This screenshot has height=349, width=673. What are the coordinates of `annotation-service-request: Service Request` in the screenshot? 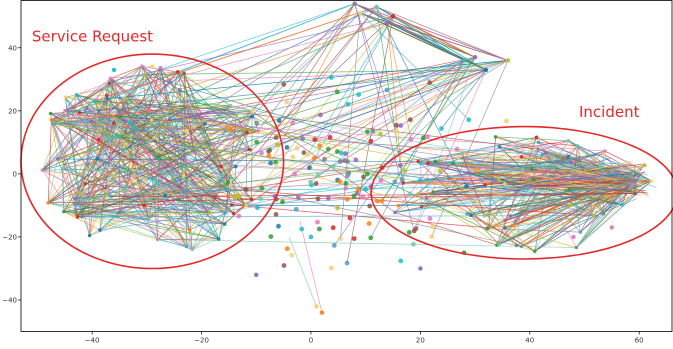 It's located at (92, 37).